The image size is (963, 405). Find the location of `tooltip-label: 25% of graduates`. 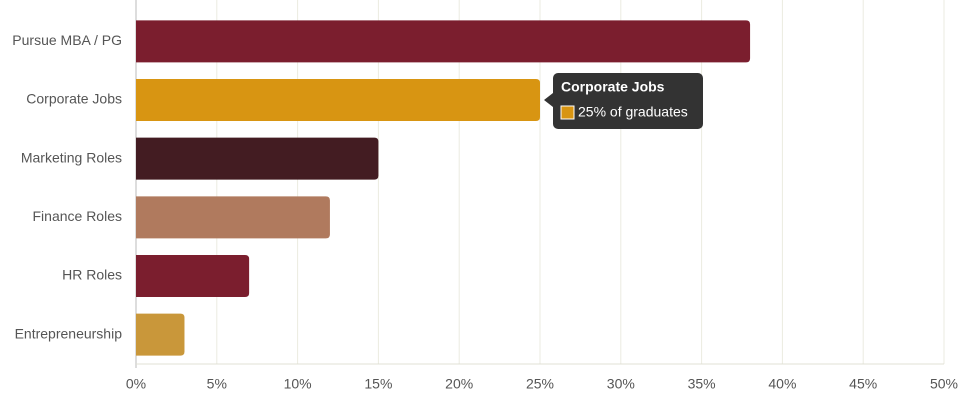

tooltip-label: 25% of graduates is located at coordinates (633, 112).